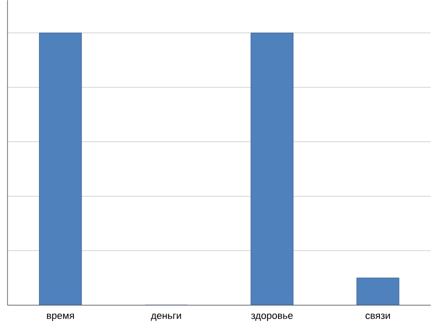 This screenshot has width=431, height=325. I want to click on x-tick-label: время, so click(60, 318).